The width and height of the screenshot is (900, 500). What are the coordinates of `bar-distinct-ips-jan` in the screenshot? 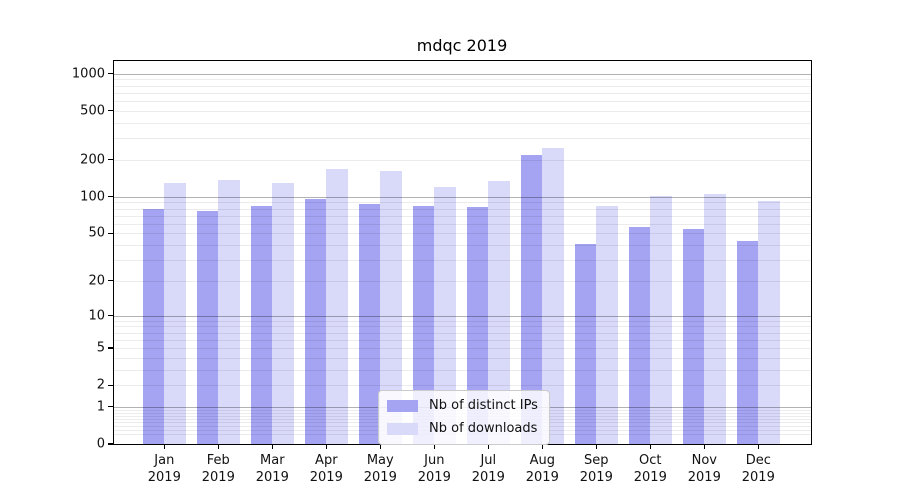 It's located at (153, 326).